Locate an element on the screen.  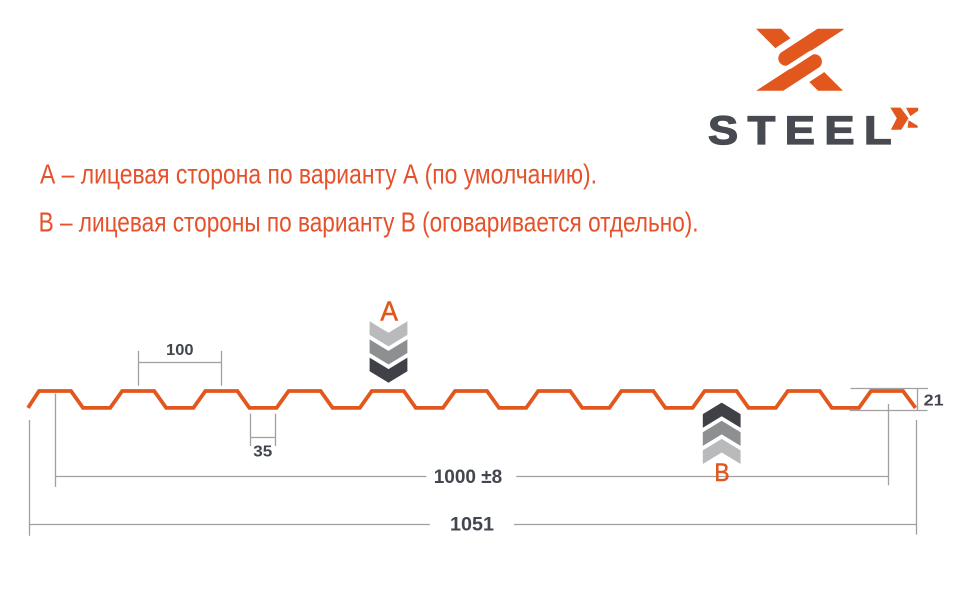
svg-text: А is located at coordinates (389, 310).